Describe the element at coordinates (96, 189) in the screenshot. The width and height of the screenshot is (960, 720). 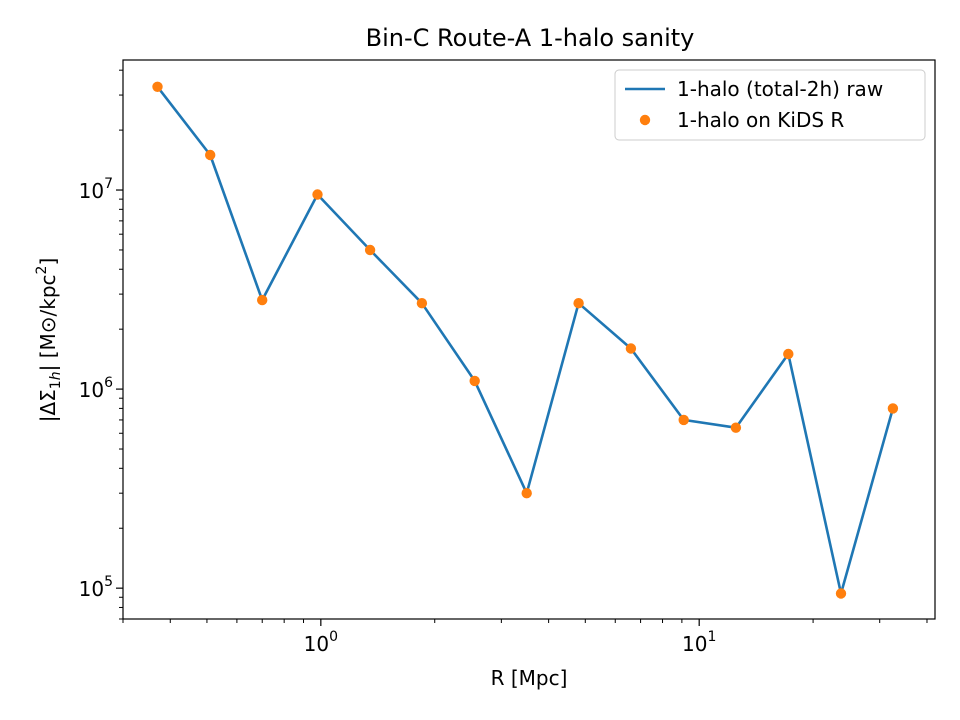
I see `y-tick-label: 10⁷` at that location.